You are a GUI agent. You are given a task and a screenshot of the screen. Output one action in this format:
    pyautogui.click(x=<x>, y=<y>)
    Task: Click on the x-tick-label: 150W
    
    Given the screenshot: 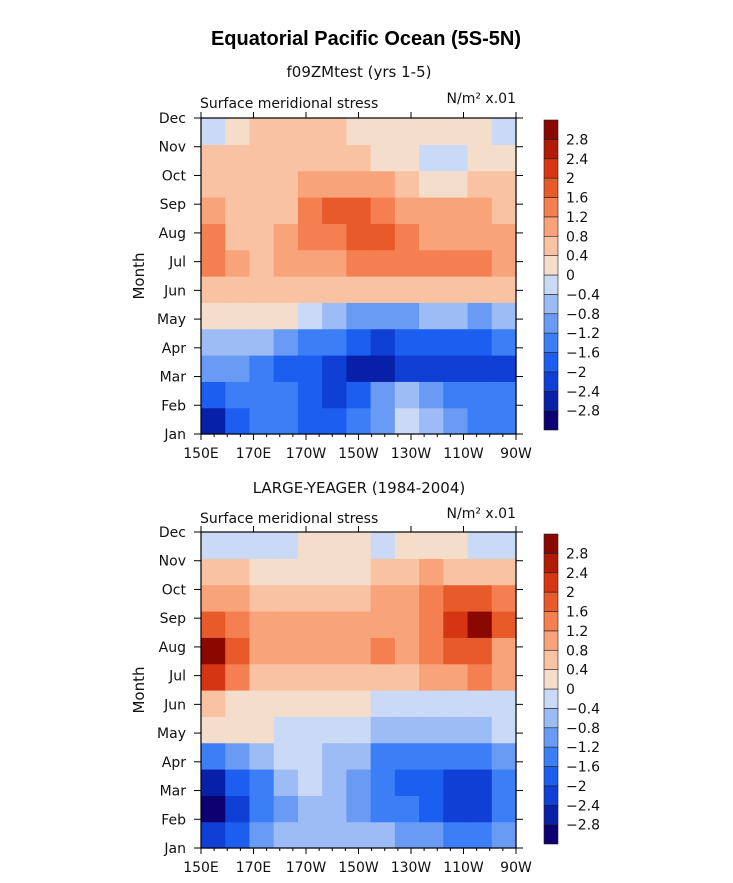 What is the action you would take?
    pyautogui.click(x=358, y=454)
    